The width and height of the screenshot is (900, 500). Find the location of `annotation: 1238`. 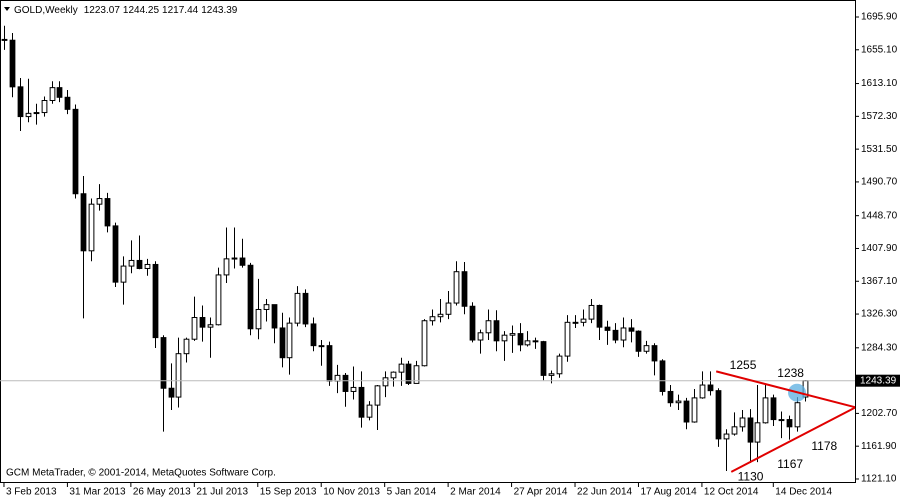

annotation: 1238 is located at coordinates (790, 373).